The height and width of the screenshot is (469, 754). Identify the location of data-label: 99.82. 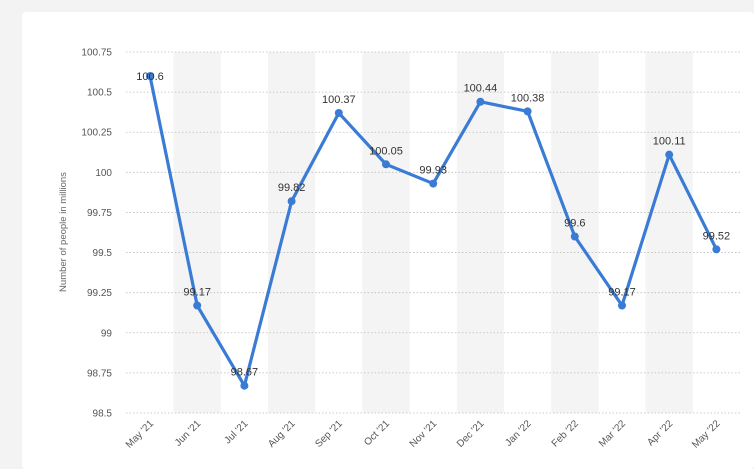
(292, 188).